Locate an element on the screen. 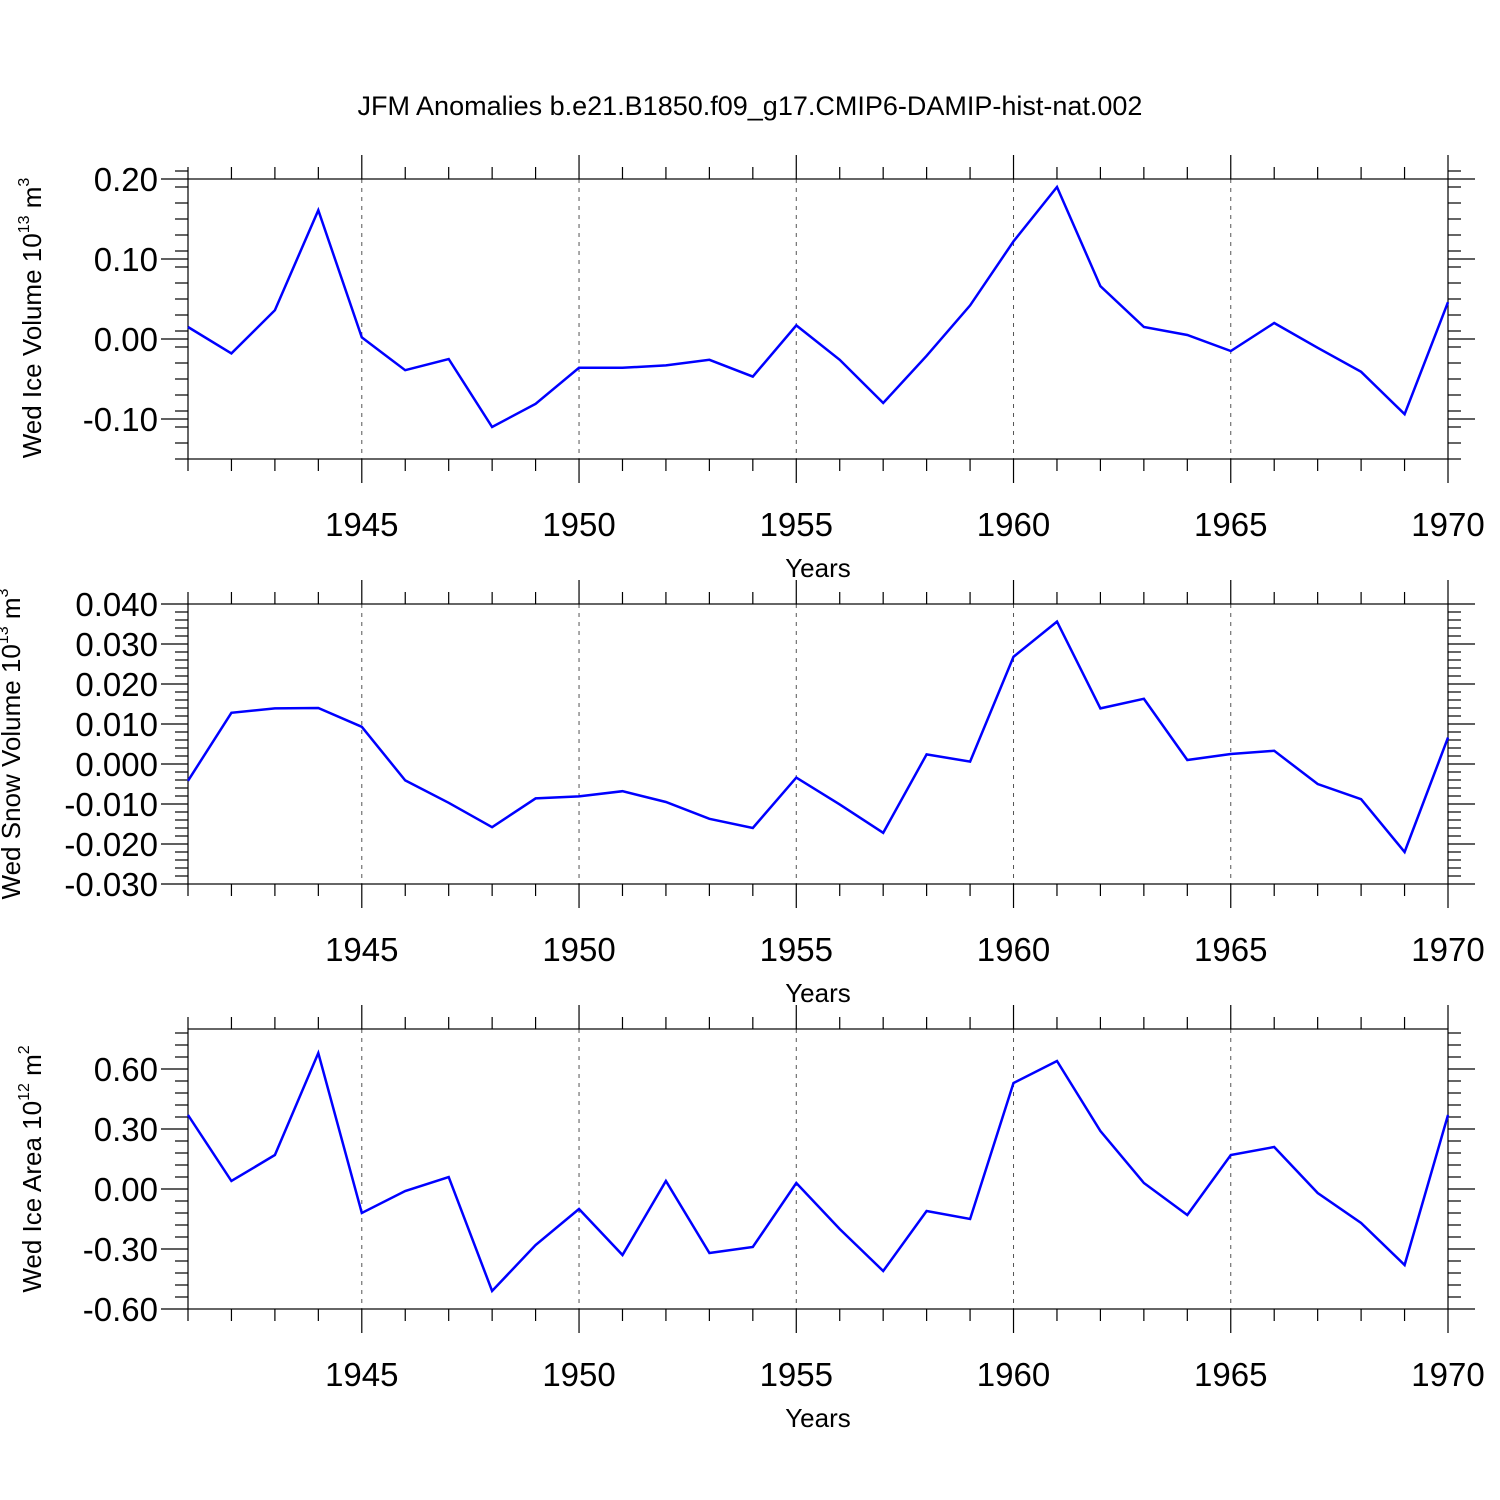  y-axis-title-unit-exponent: 2 is located at coordinates (24, 1049).